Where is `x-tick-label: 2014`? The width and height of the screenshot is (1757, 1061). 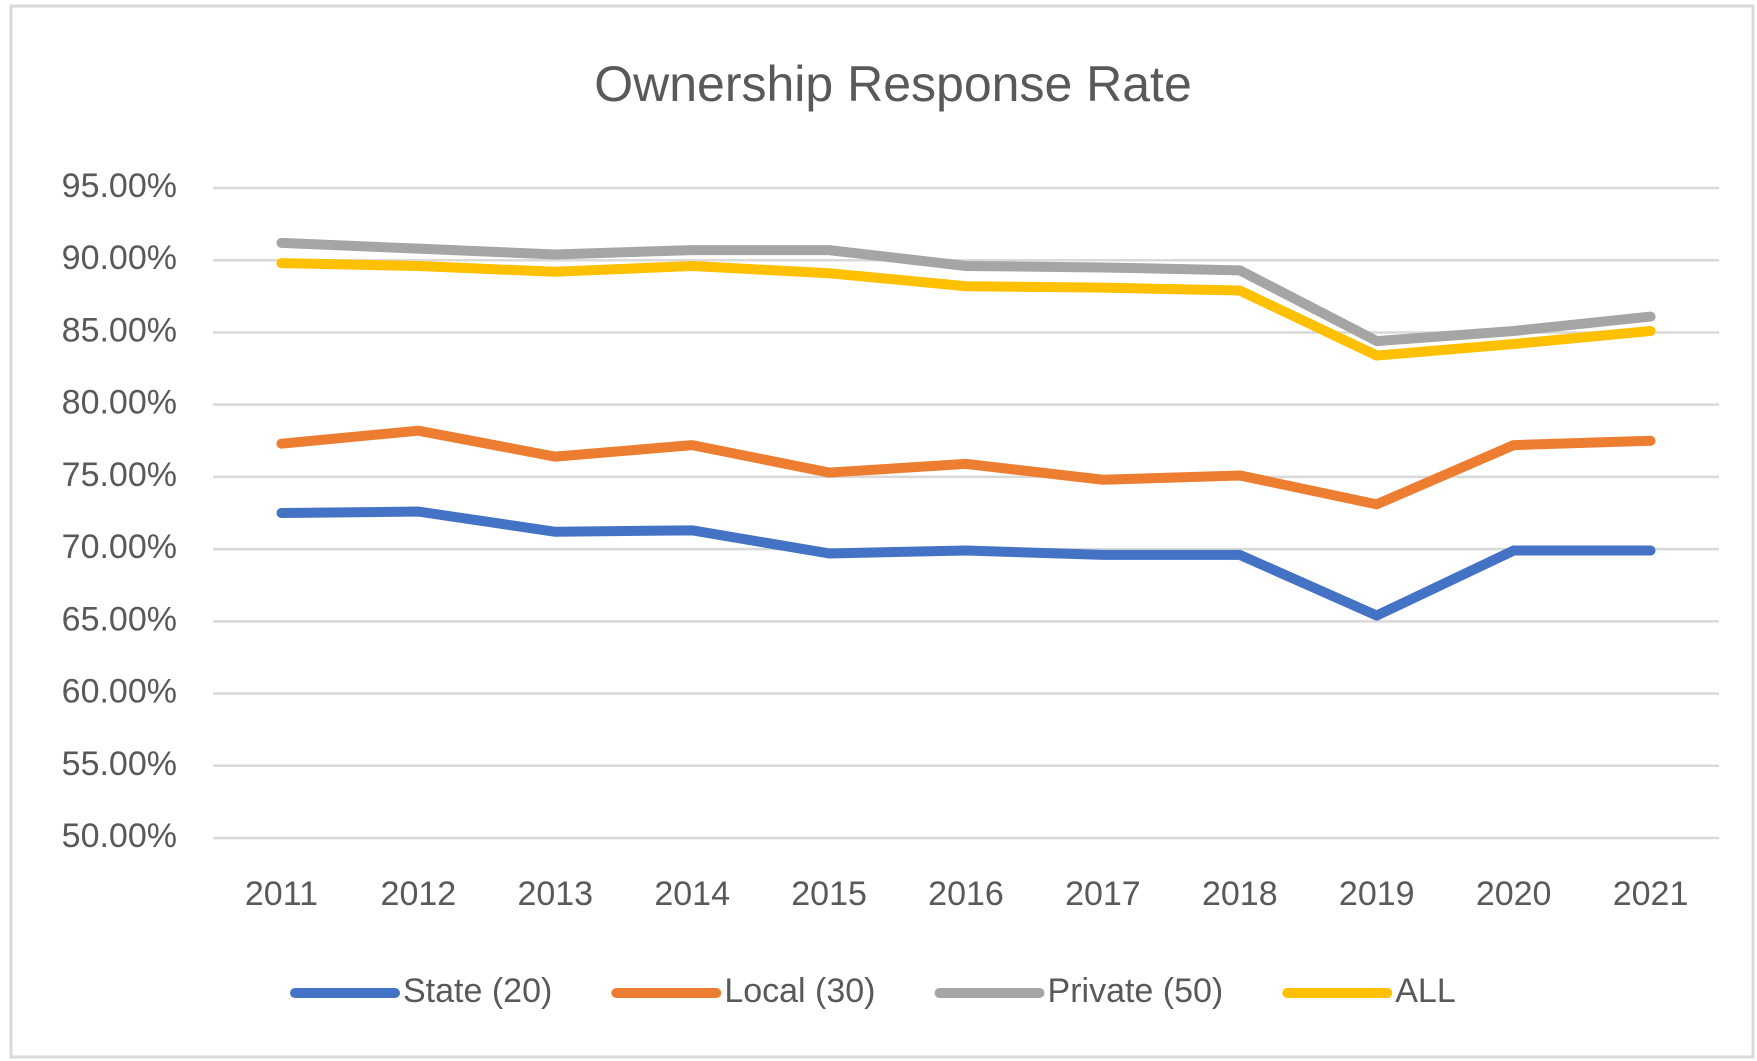 x-tick-label: 2014 is located at coordinates (692, 894).